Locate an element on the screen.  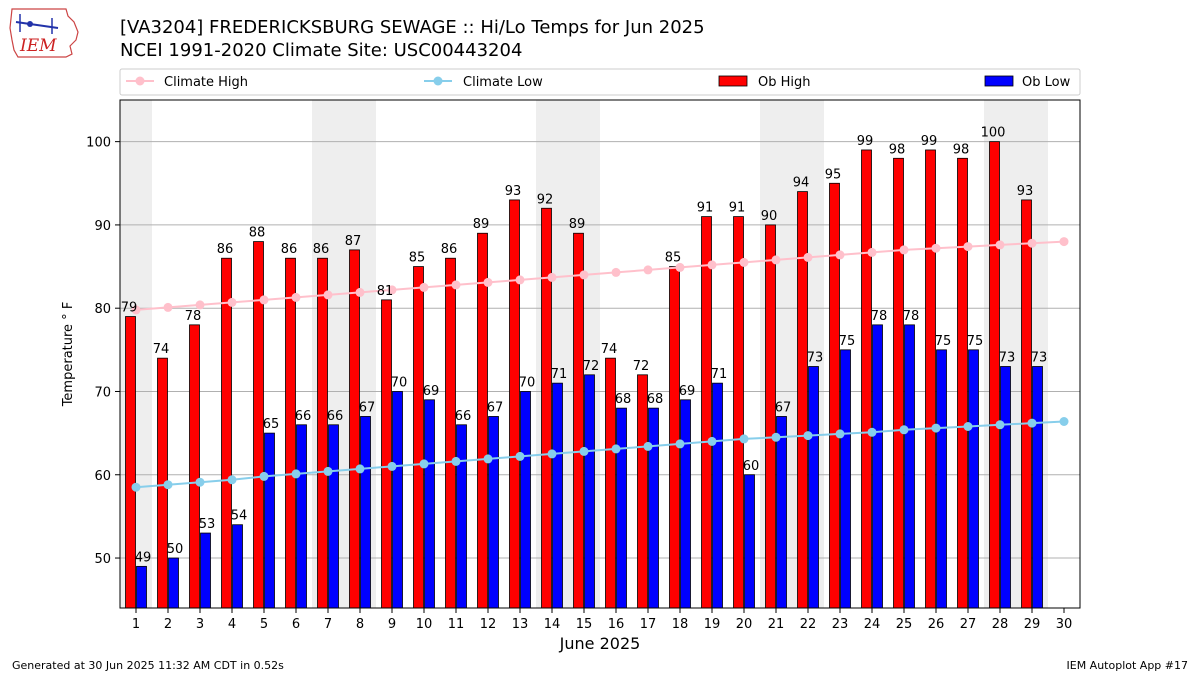
x-tick-label-29: 29 is located at coordinates (1032, 624).